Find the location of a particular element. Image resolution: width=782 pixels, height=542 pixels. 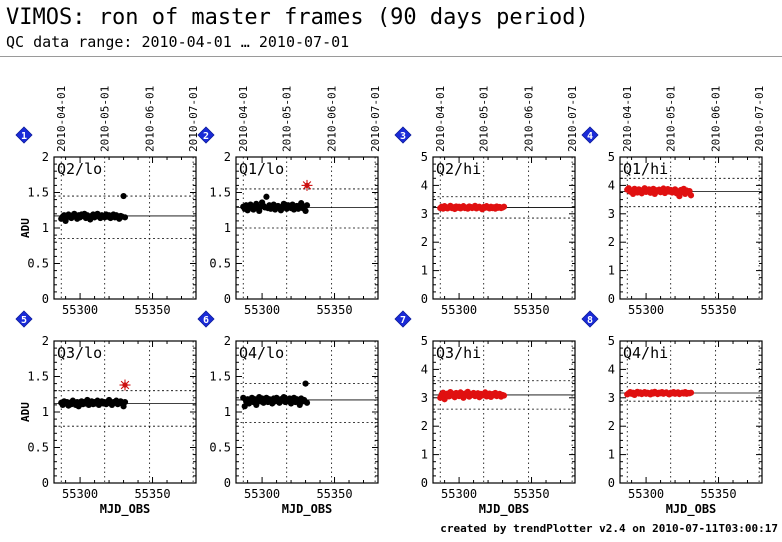

panel-number-badge: 3 is located at coordinates (403, 135).